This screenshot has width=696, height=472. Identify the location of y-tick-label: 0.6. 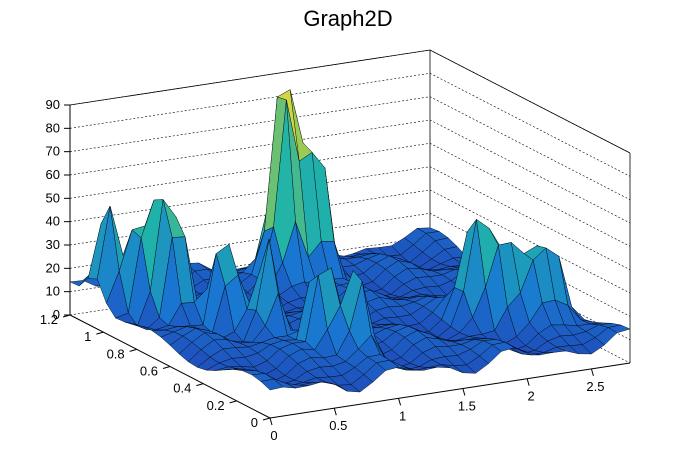
(149, 371).